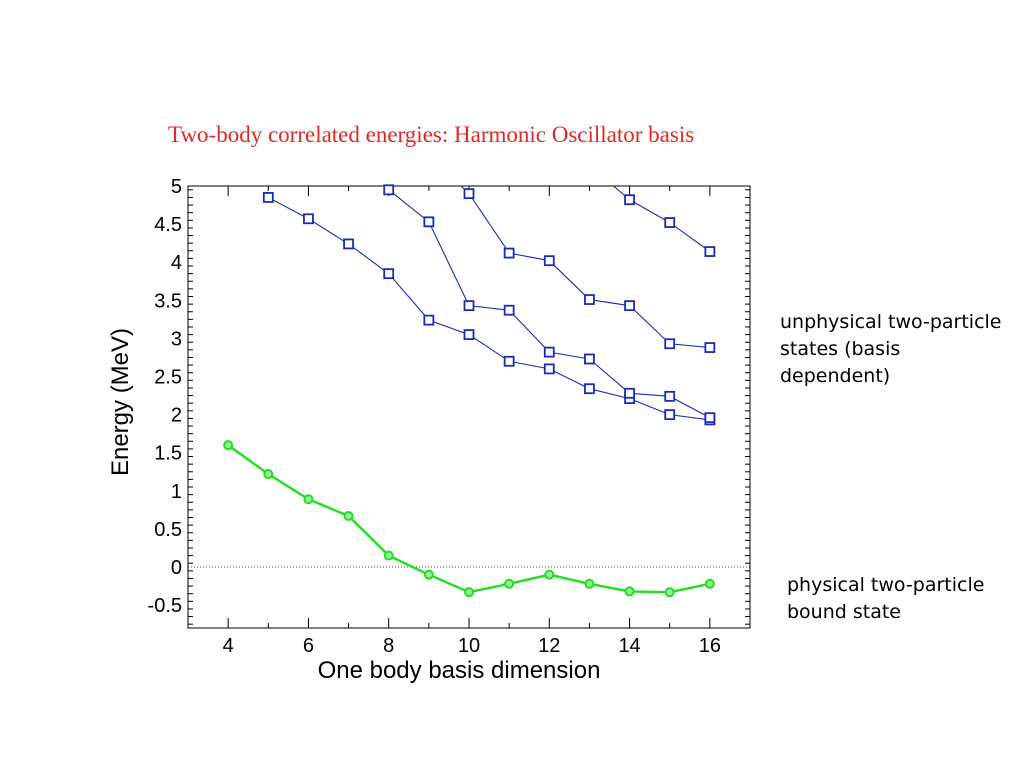 Image resolution: width=1024 pixels, height=768 pixels. What do you see at coordinates (165, 606) in the screenshot?
I see `y-tick-label: -0.5` at bounding box center [165, 606].